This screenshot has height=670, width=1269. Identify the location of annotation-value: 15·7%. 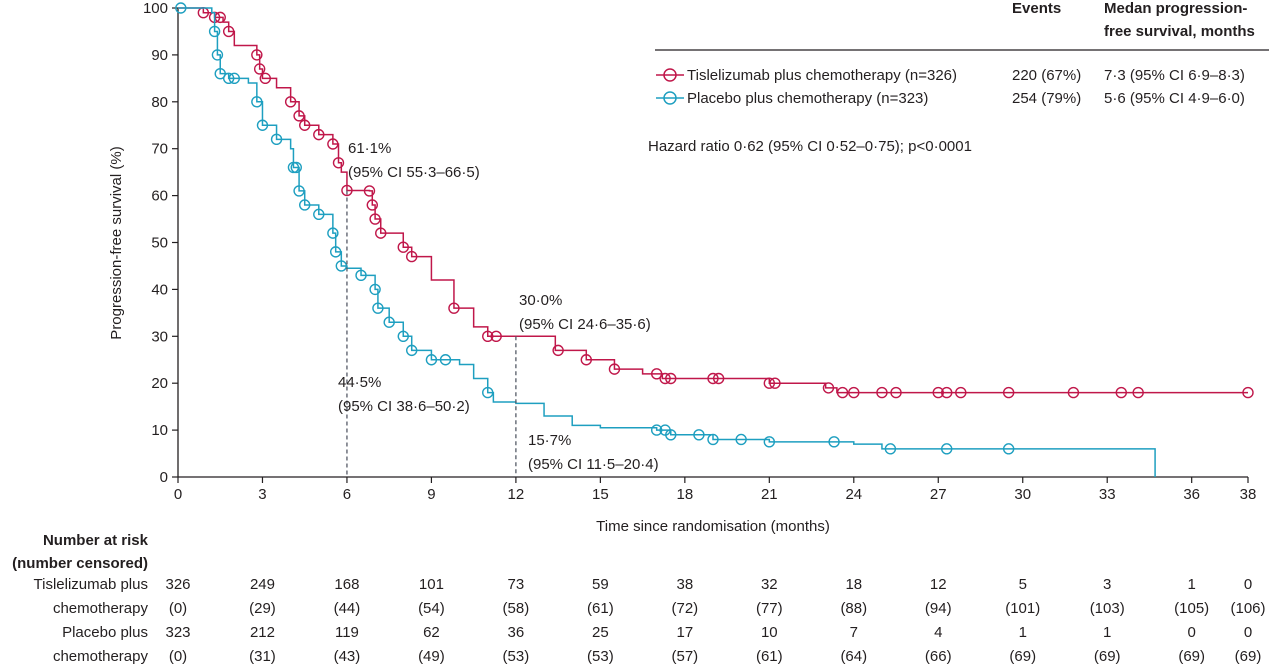
(549, 440).